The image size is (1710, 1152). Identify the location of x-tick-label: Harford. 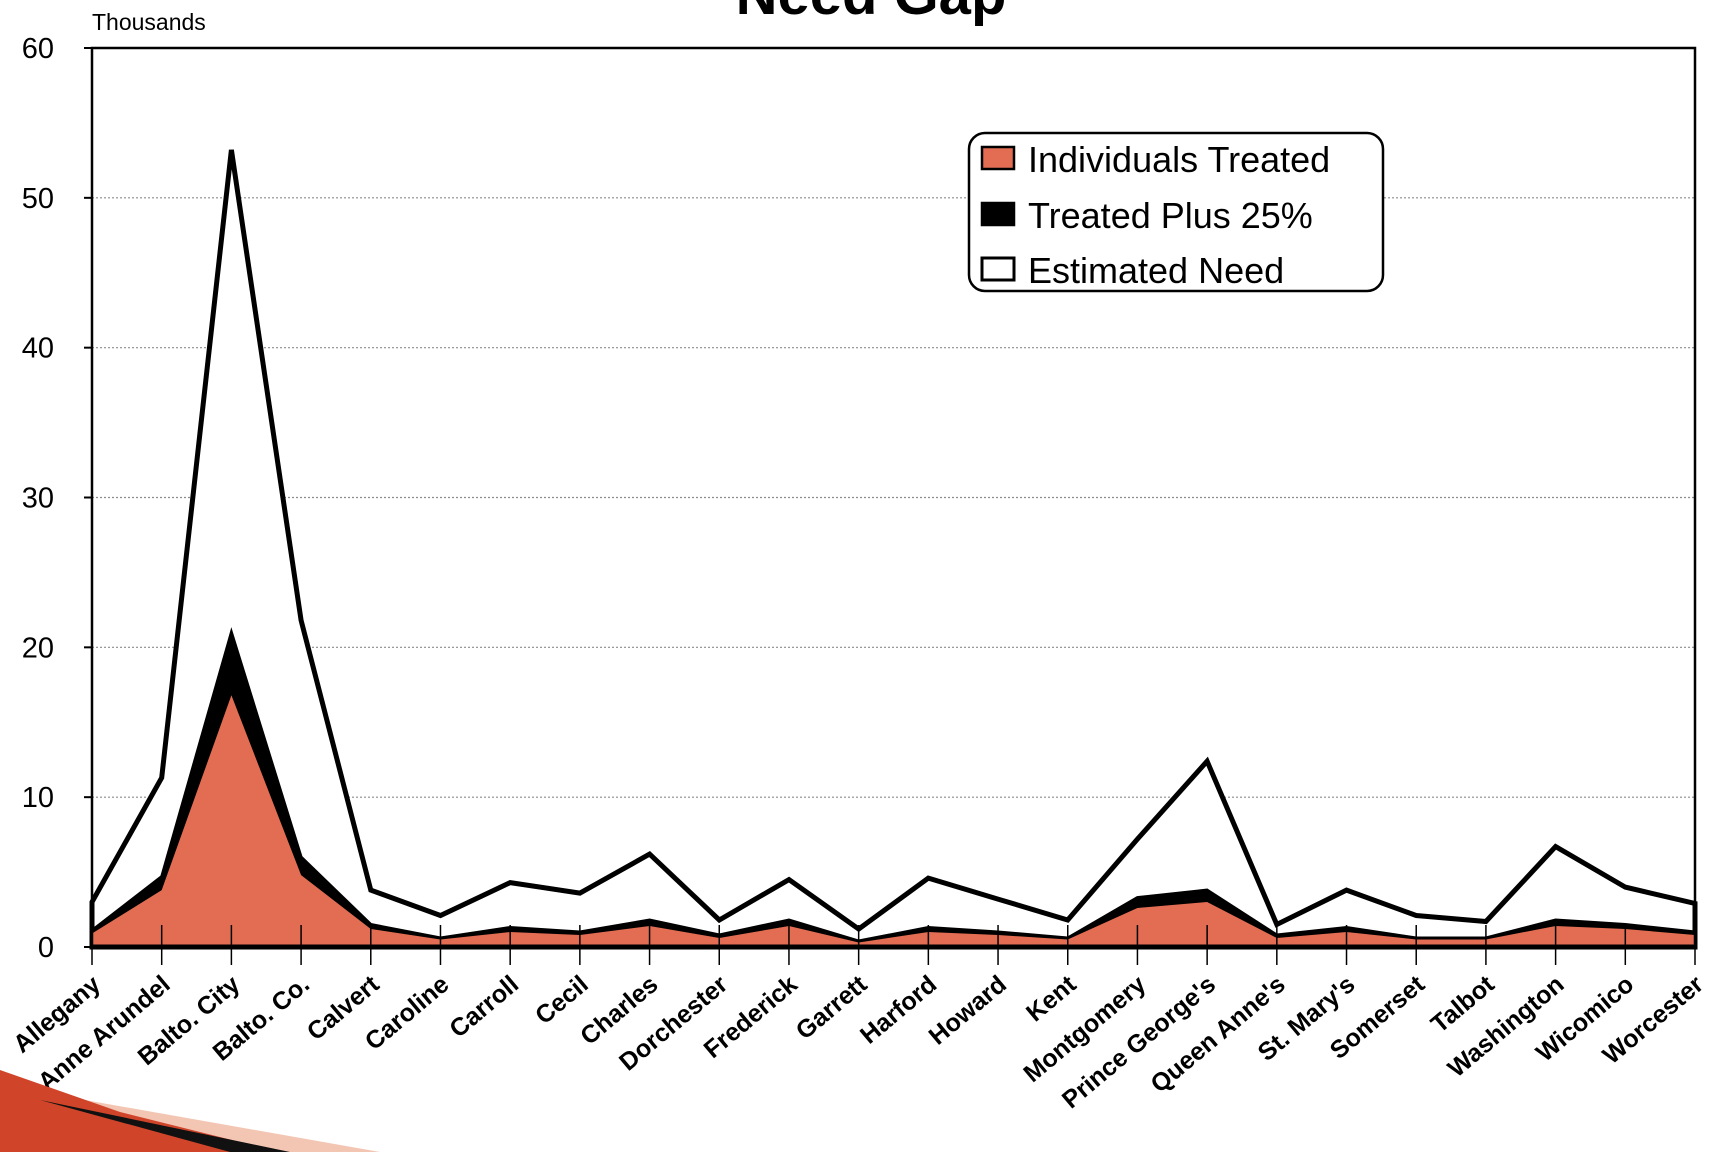
(898, 1009).